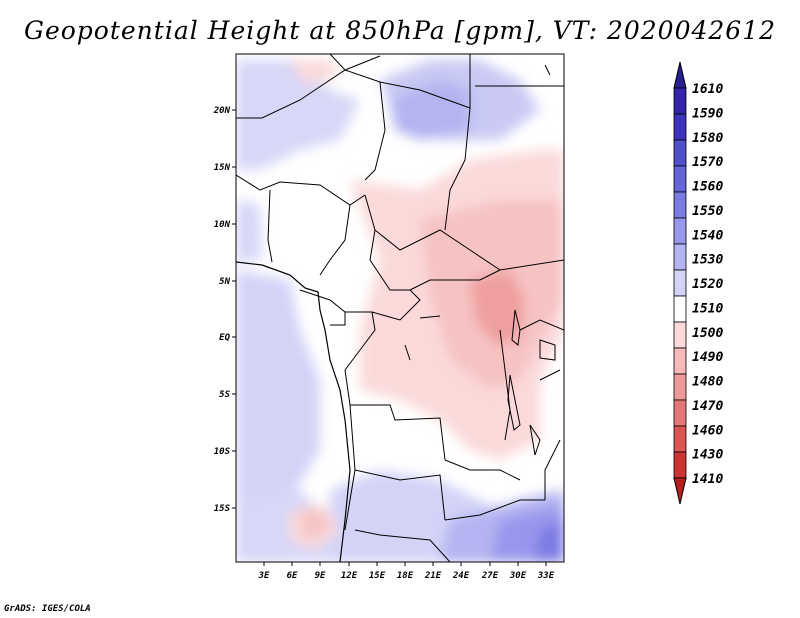 The image size is (800, 618). Describe the element at coordinates (490, 576) in the screenshot. I see `lon-label-27e: 27E` at that location.